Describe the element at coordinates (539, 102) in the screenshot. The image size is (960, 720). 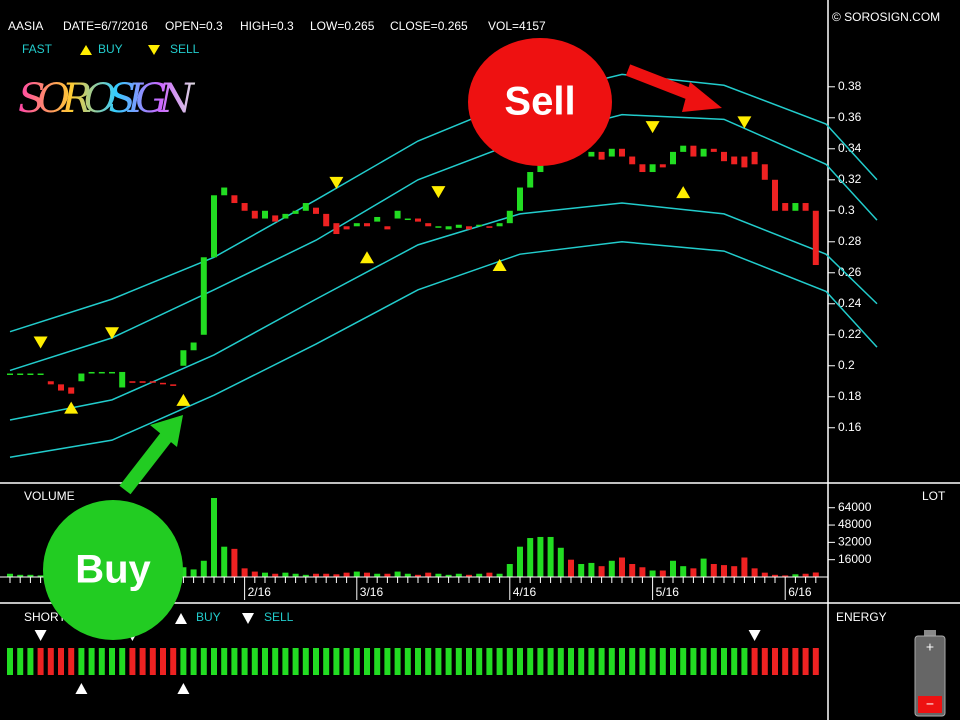
I see `sell-annotation: Sell` at that location.